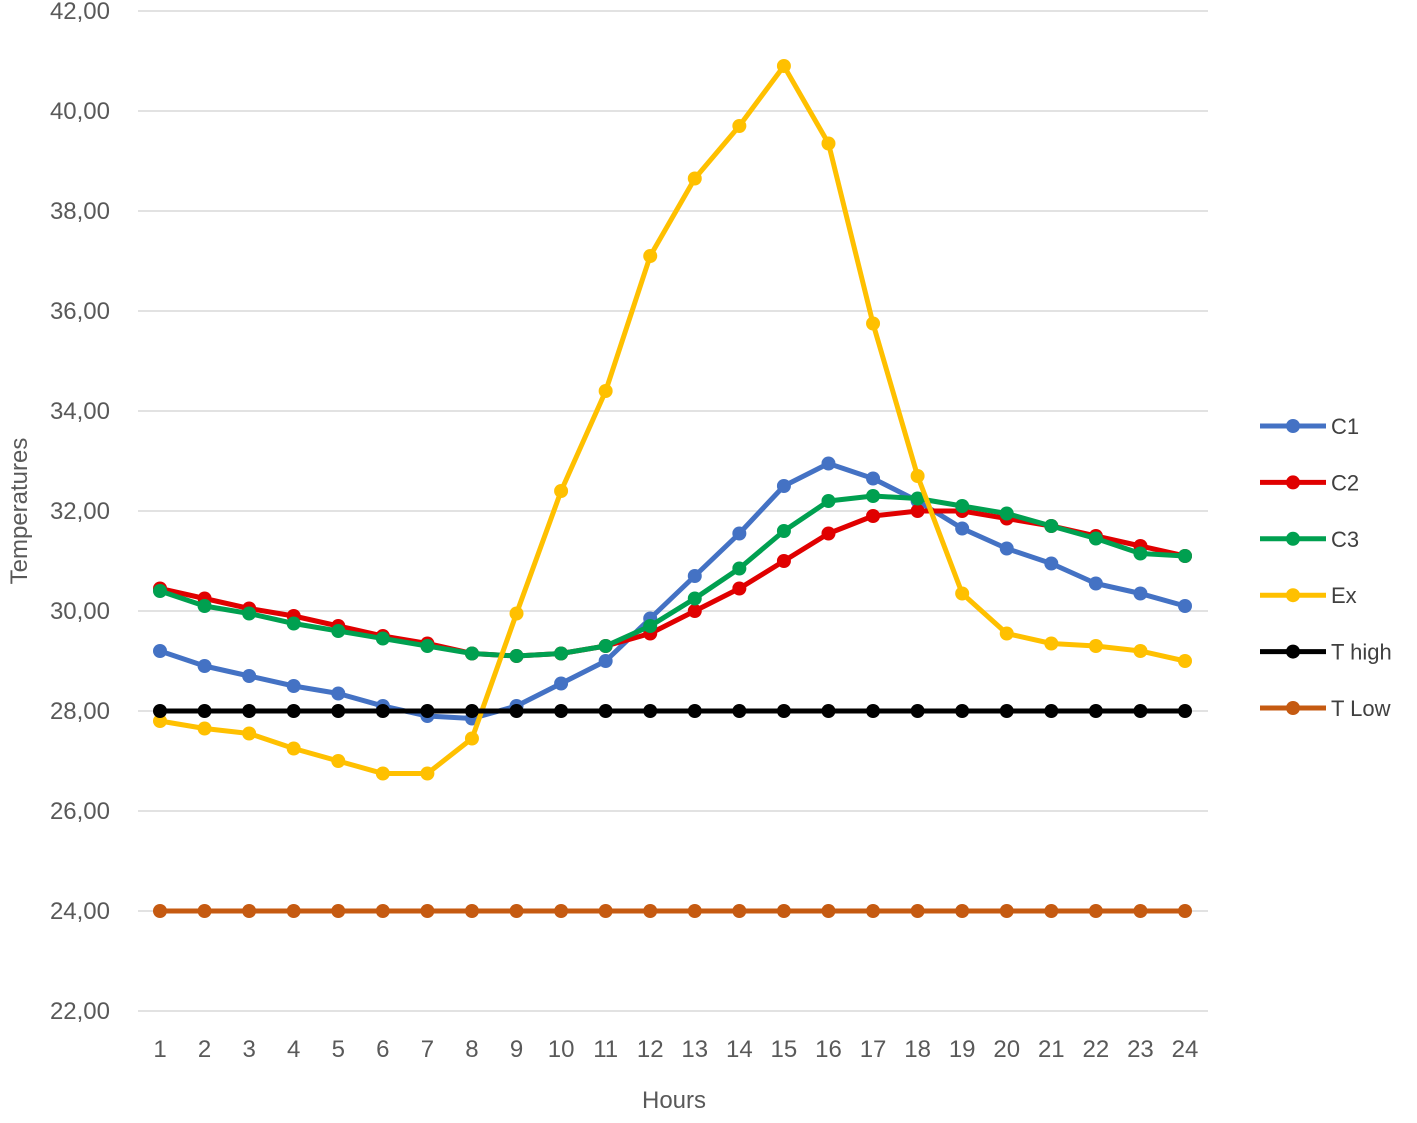 The height and width of the screenshot is (1123, 1417). What do you see at coordinates (338, 1049) in the screenshot?
I see `x-tick-label: 5` at bounding box center [338, 1049].